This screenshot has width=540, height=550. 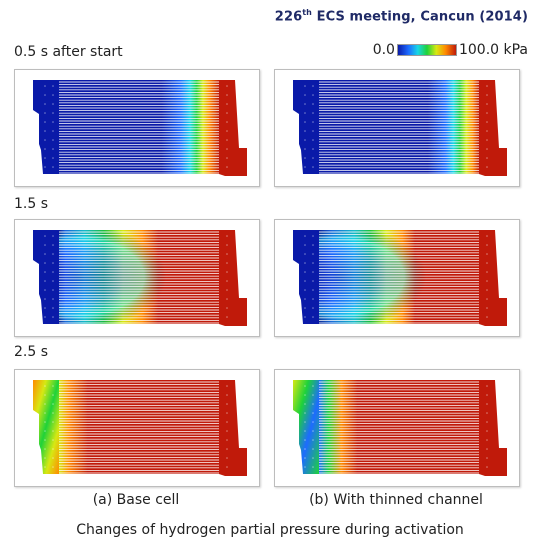 I want to click on row-label-2: 2.5 s, so click(x=31, y=352).